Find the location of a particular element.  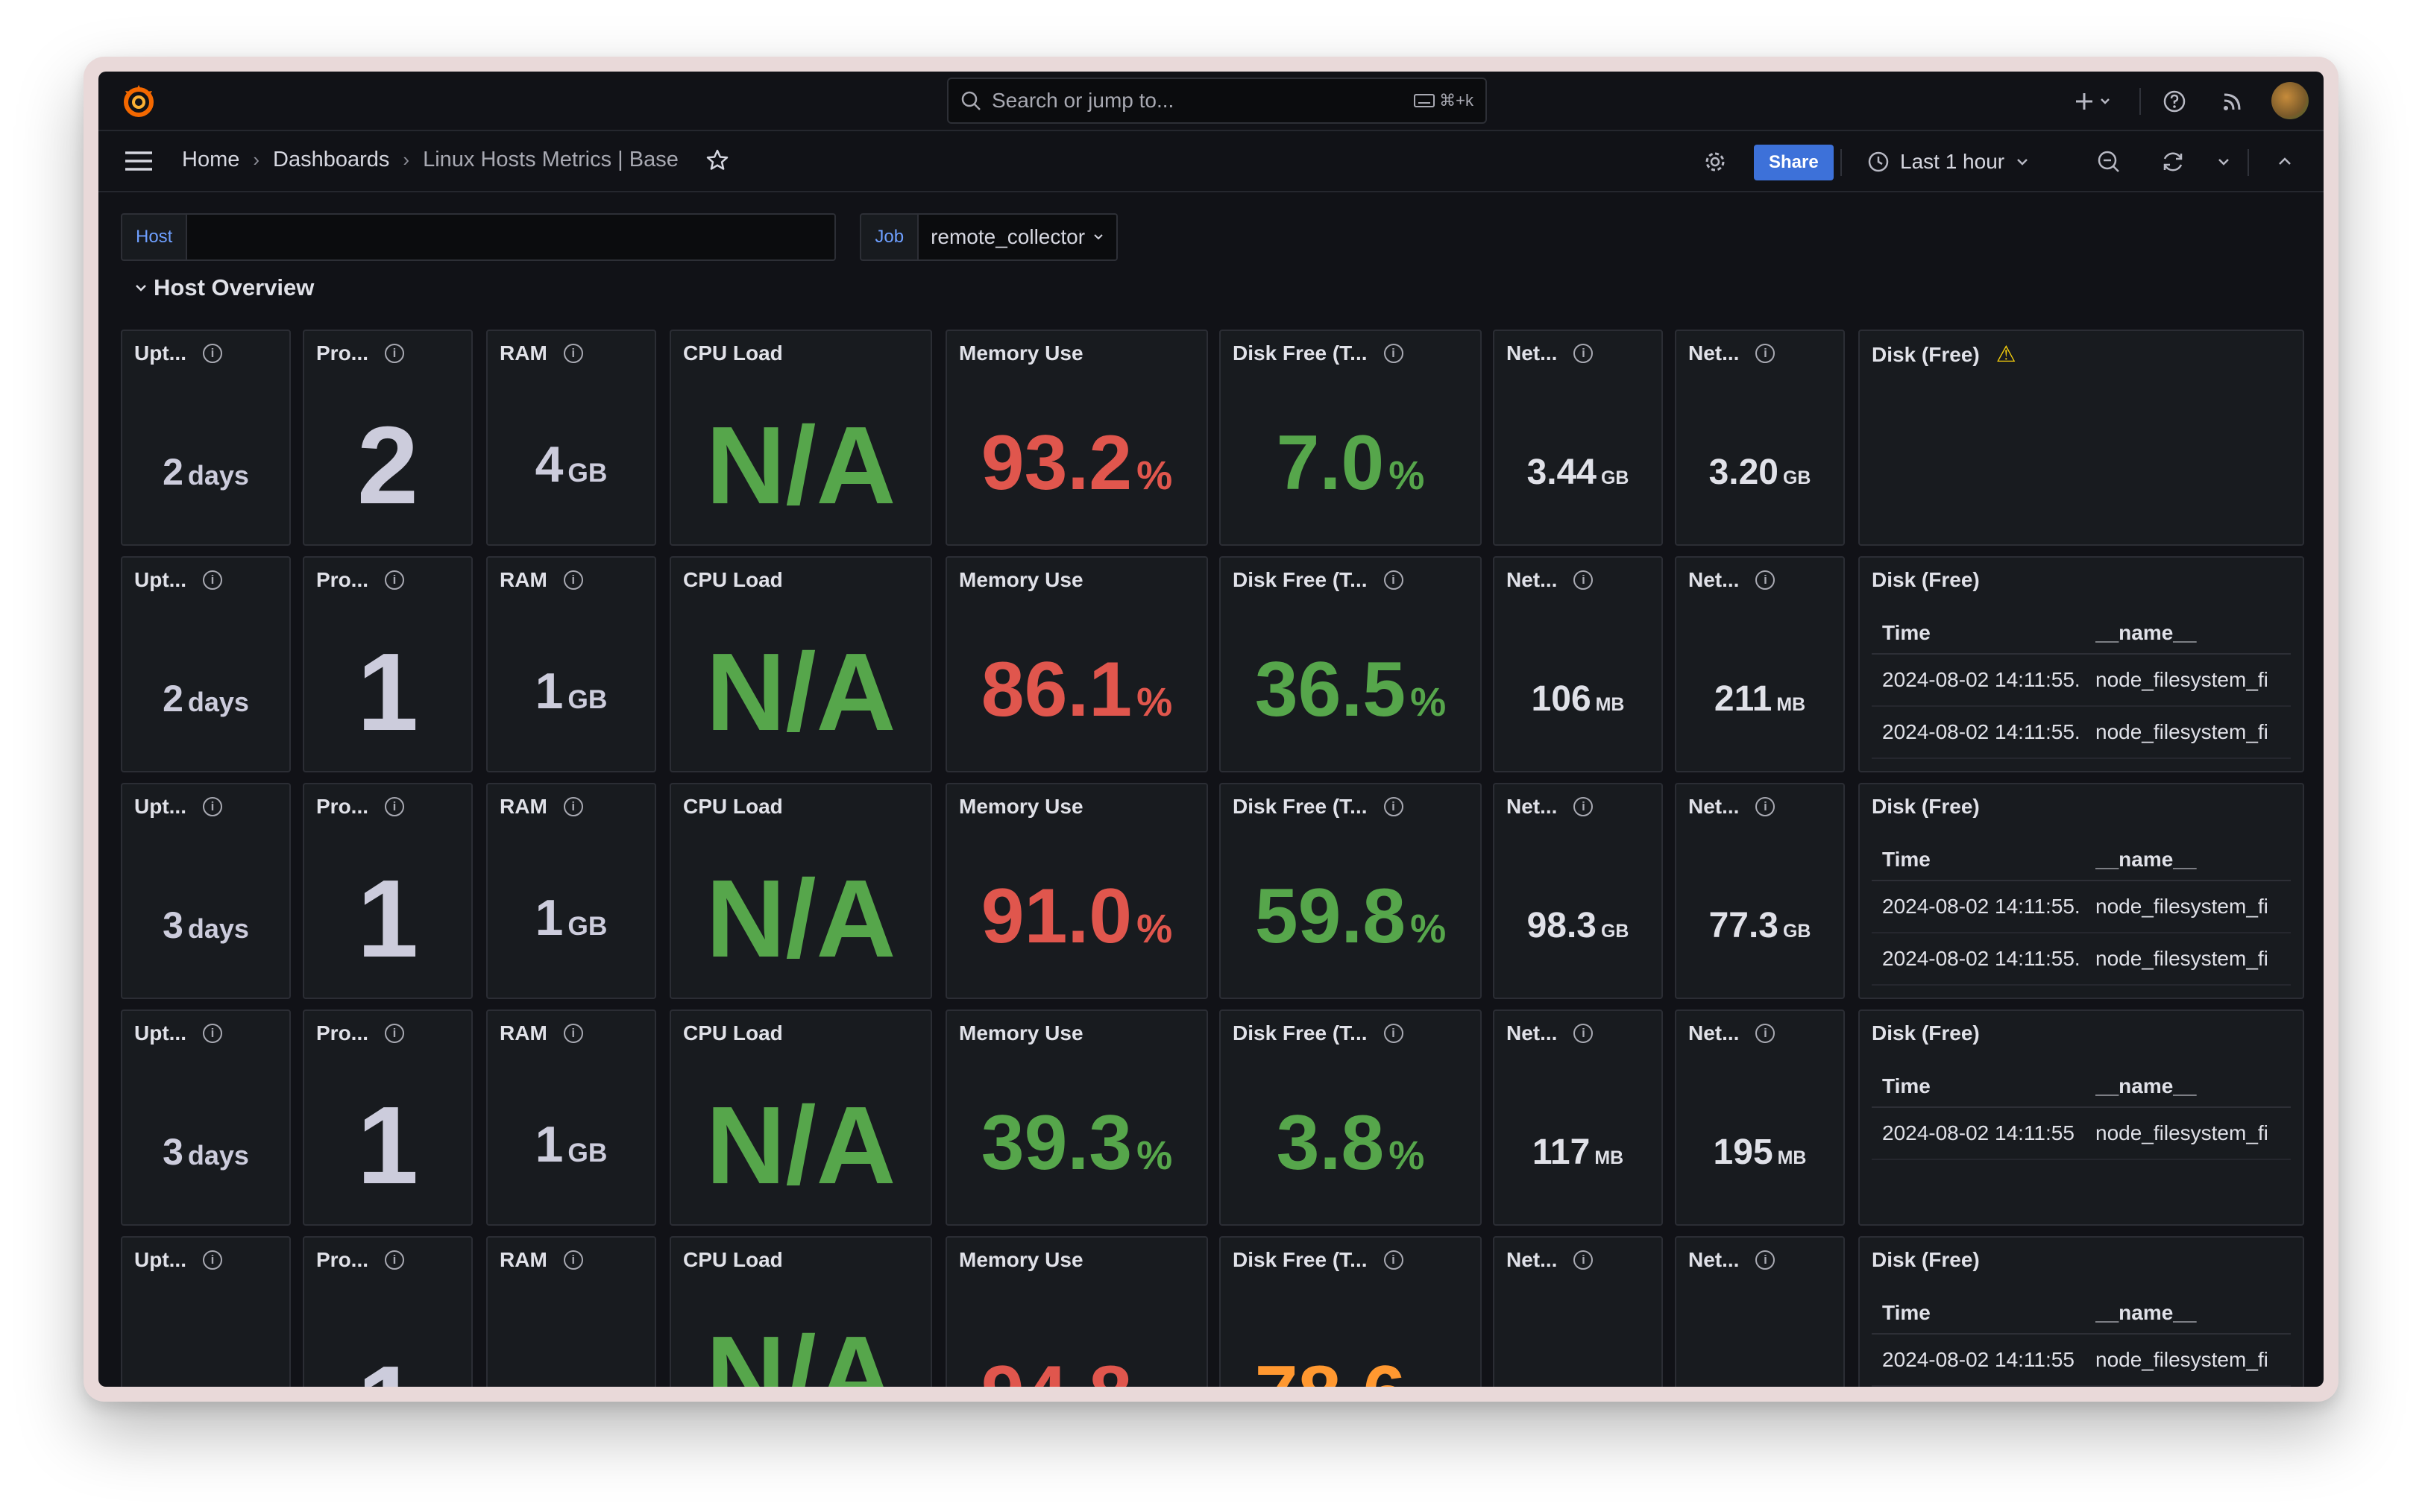

uptime-panel: Upt...i12hours is located at coordinates (206, 1311).